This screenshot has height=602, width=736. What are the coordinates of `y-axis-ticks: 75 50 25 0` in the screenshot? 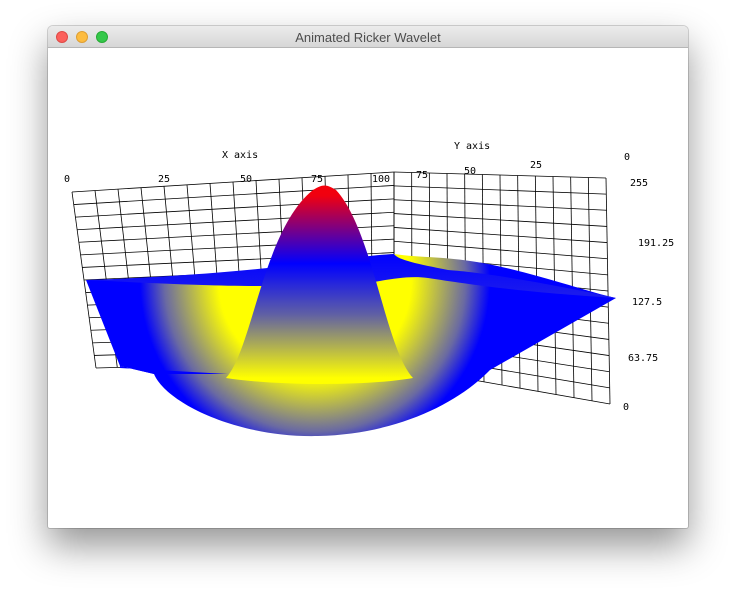 It's located at (523, 166).